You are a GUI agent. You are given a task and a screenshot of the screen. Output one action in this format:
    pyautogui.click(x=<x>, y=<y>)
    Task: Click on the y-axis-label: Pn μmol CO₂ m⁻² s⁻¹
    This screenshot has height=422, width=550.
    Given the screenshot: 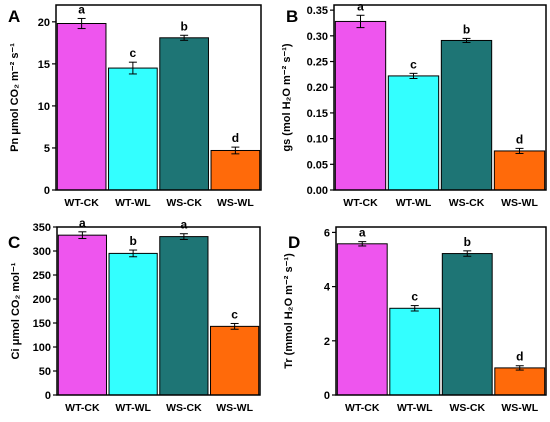 What is the action you would take?
    pyautogui.click(x=15, y=97)
    